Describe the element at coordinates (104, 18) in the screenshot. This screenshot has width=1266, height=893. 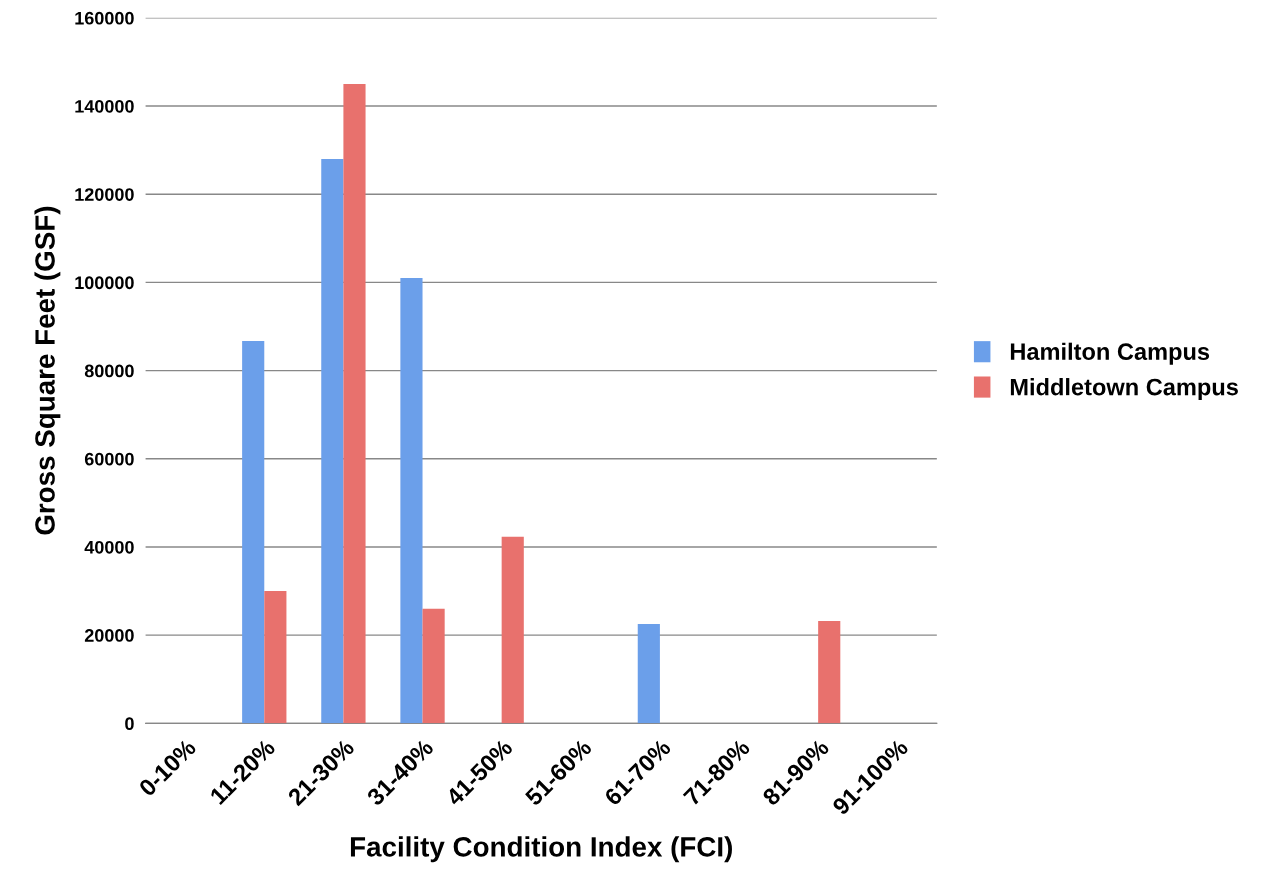
I see `y-tick-label: 160000` at that location.